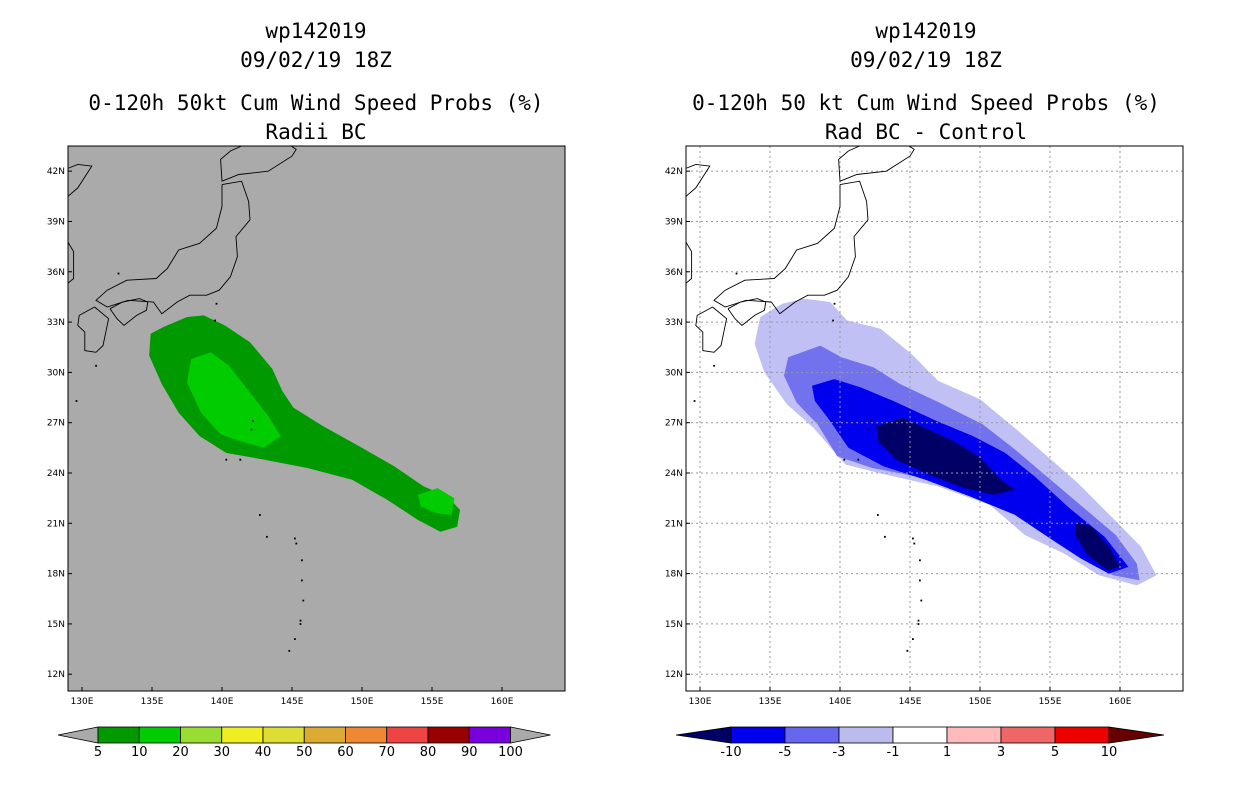  I want to click on left-title-line-1: wp142019, so click(315, 31).